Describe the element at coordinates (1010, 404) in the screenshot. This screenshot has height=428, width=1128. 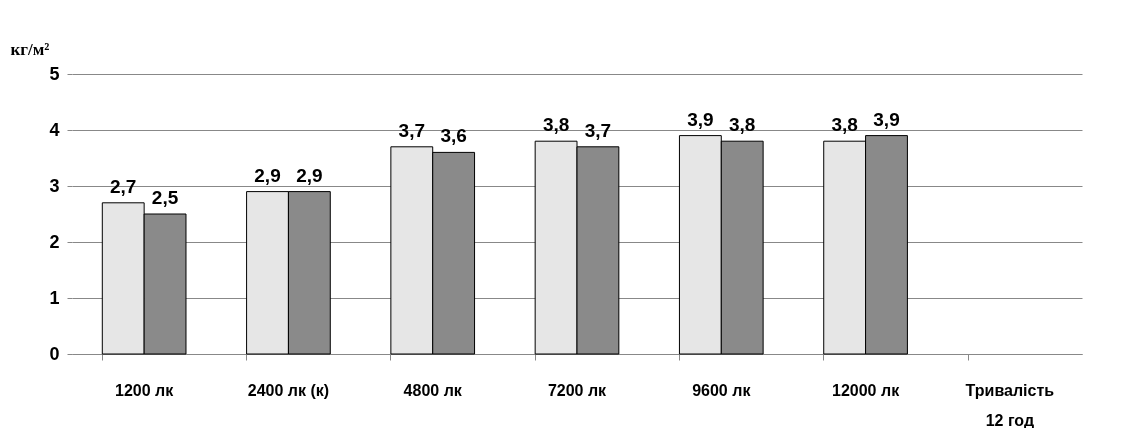
I see `x-tick-label: Тривалість 12 год` at that location.